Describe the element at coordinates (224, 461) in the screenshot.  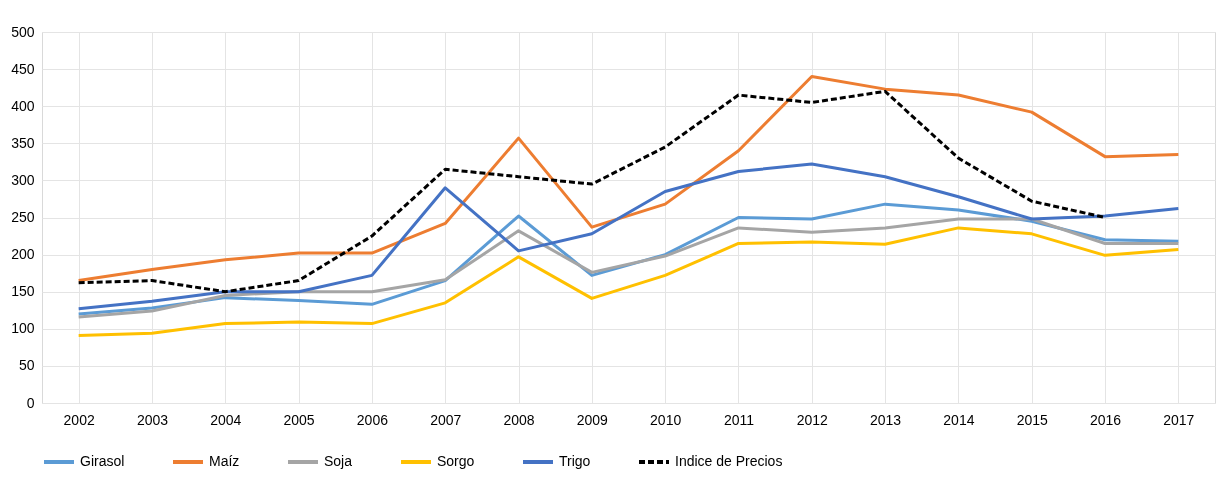
I see `legend-label: Maíz` at that location.